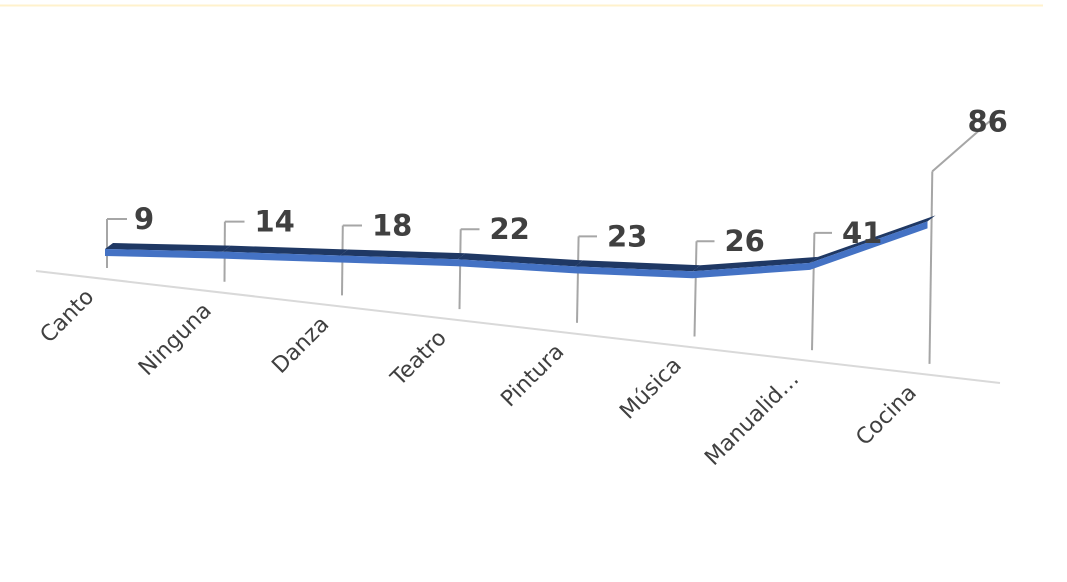 The width and height of the screenshot is (1067, 582). Describe the element at coordinates (520, 247) in the screenshot. I see `series-line` at that location.